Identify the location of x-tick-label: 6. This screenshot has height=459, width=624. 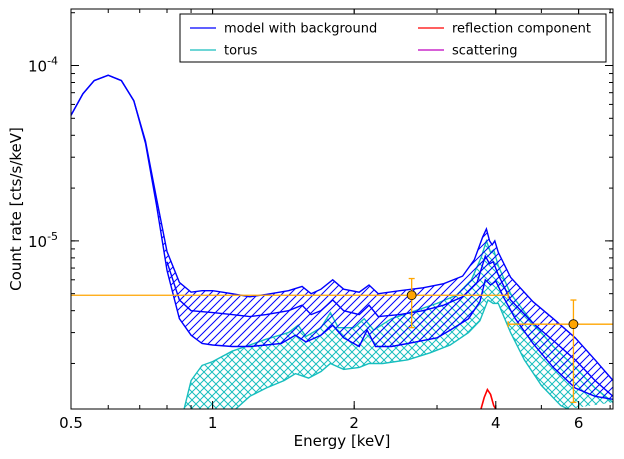
(579, 423).